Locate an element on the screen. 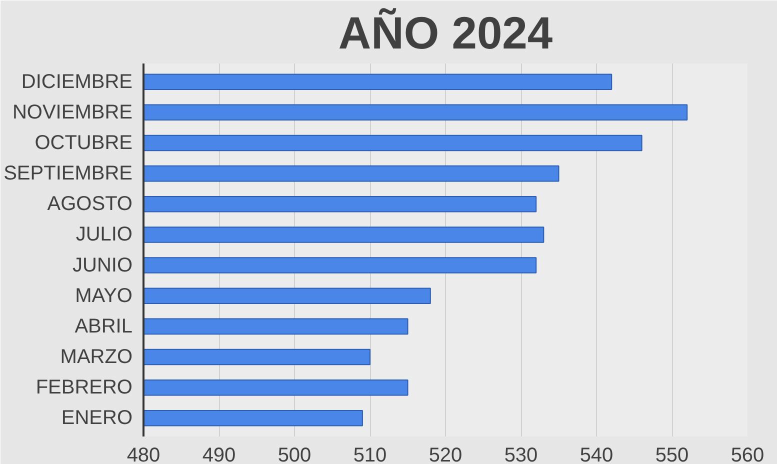  y-tick-label: ABRIL is located at coordinates (103, 326).